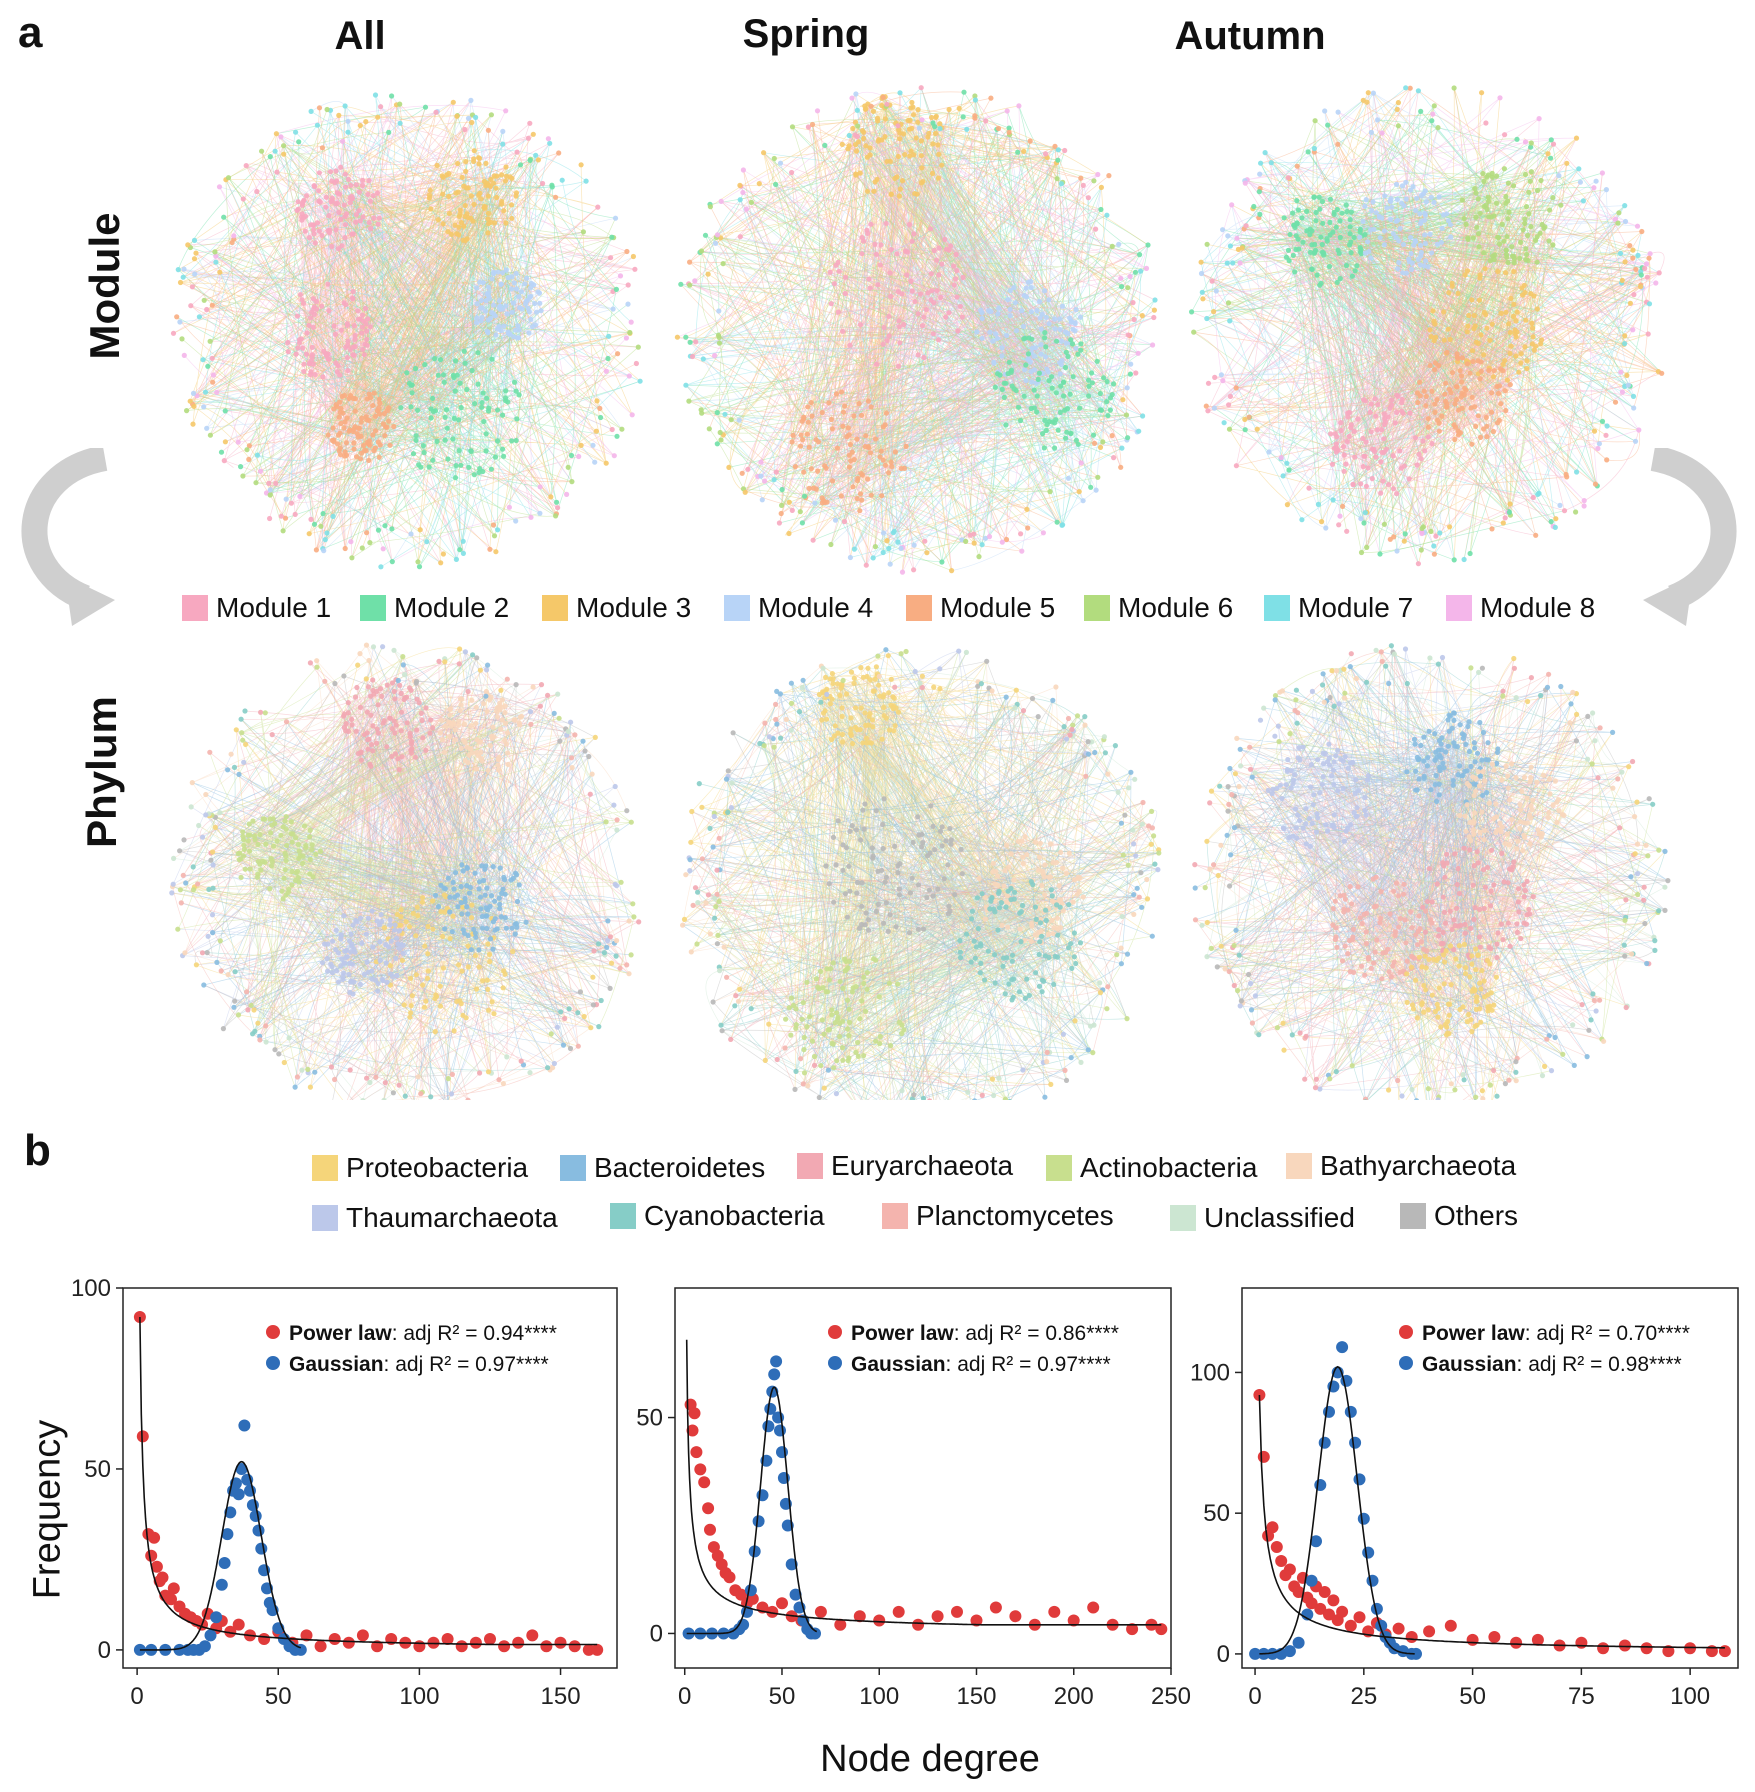 Image resolution: width=1755 pixels, height=1792 pixels. I want to click on legend-label: Actinobacteria, so click(1169, 1167).